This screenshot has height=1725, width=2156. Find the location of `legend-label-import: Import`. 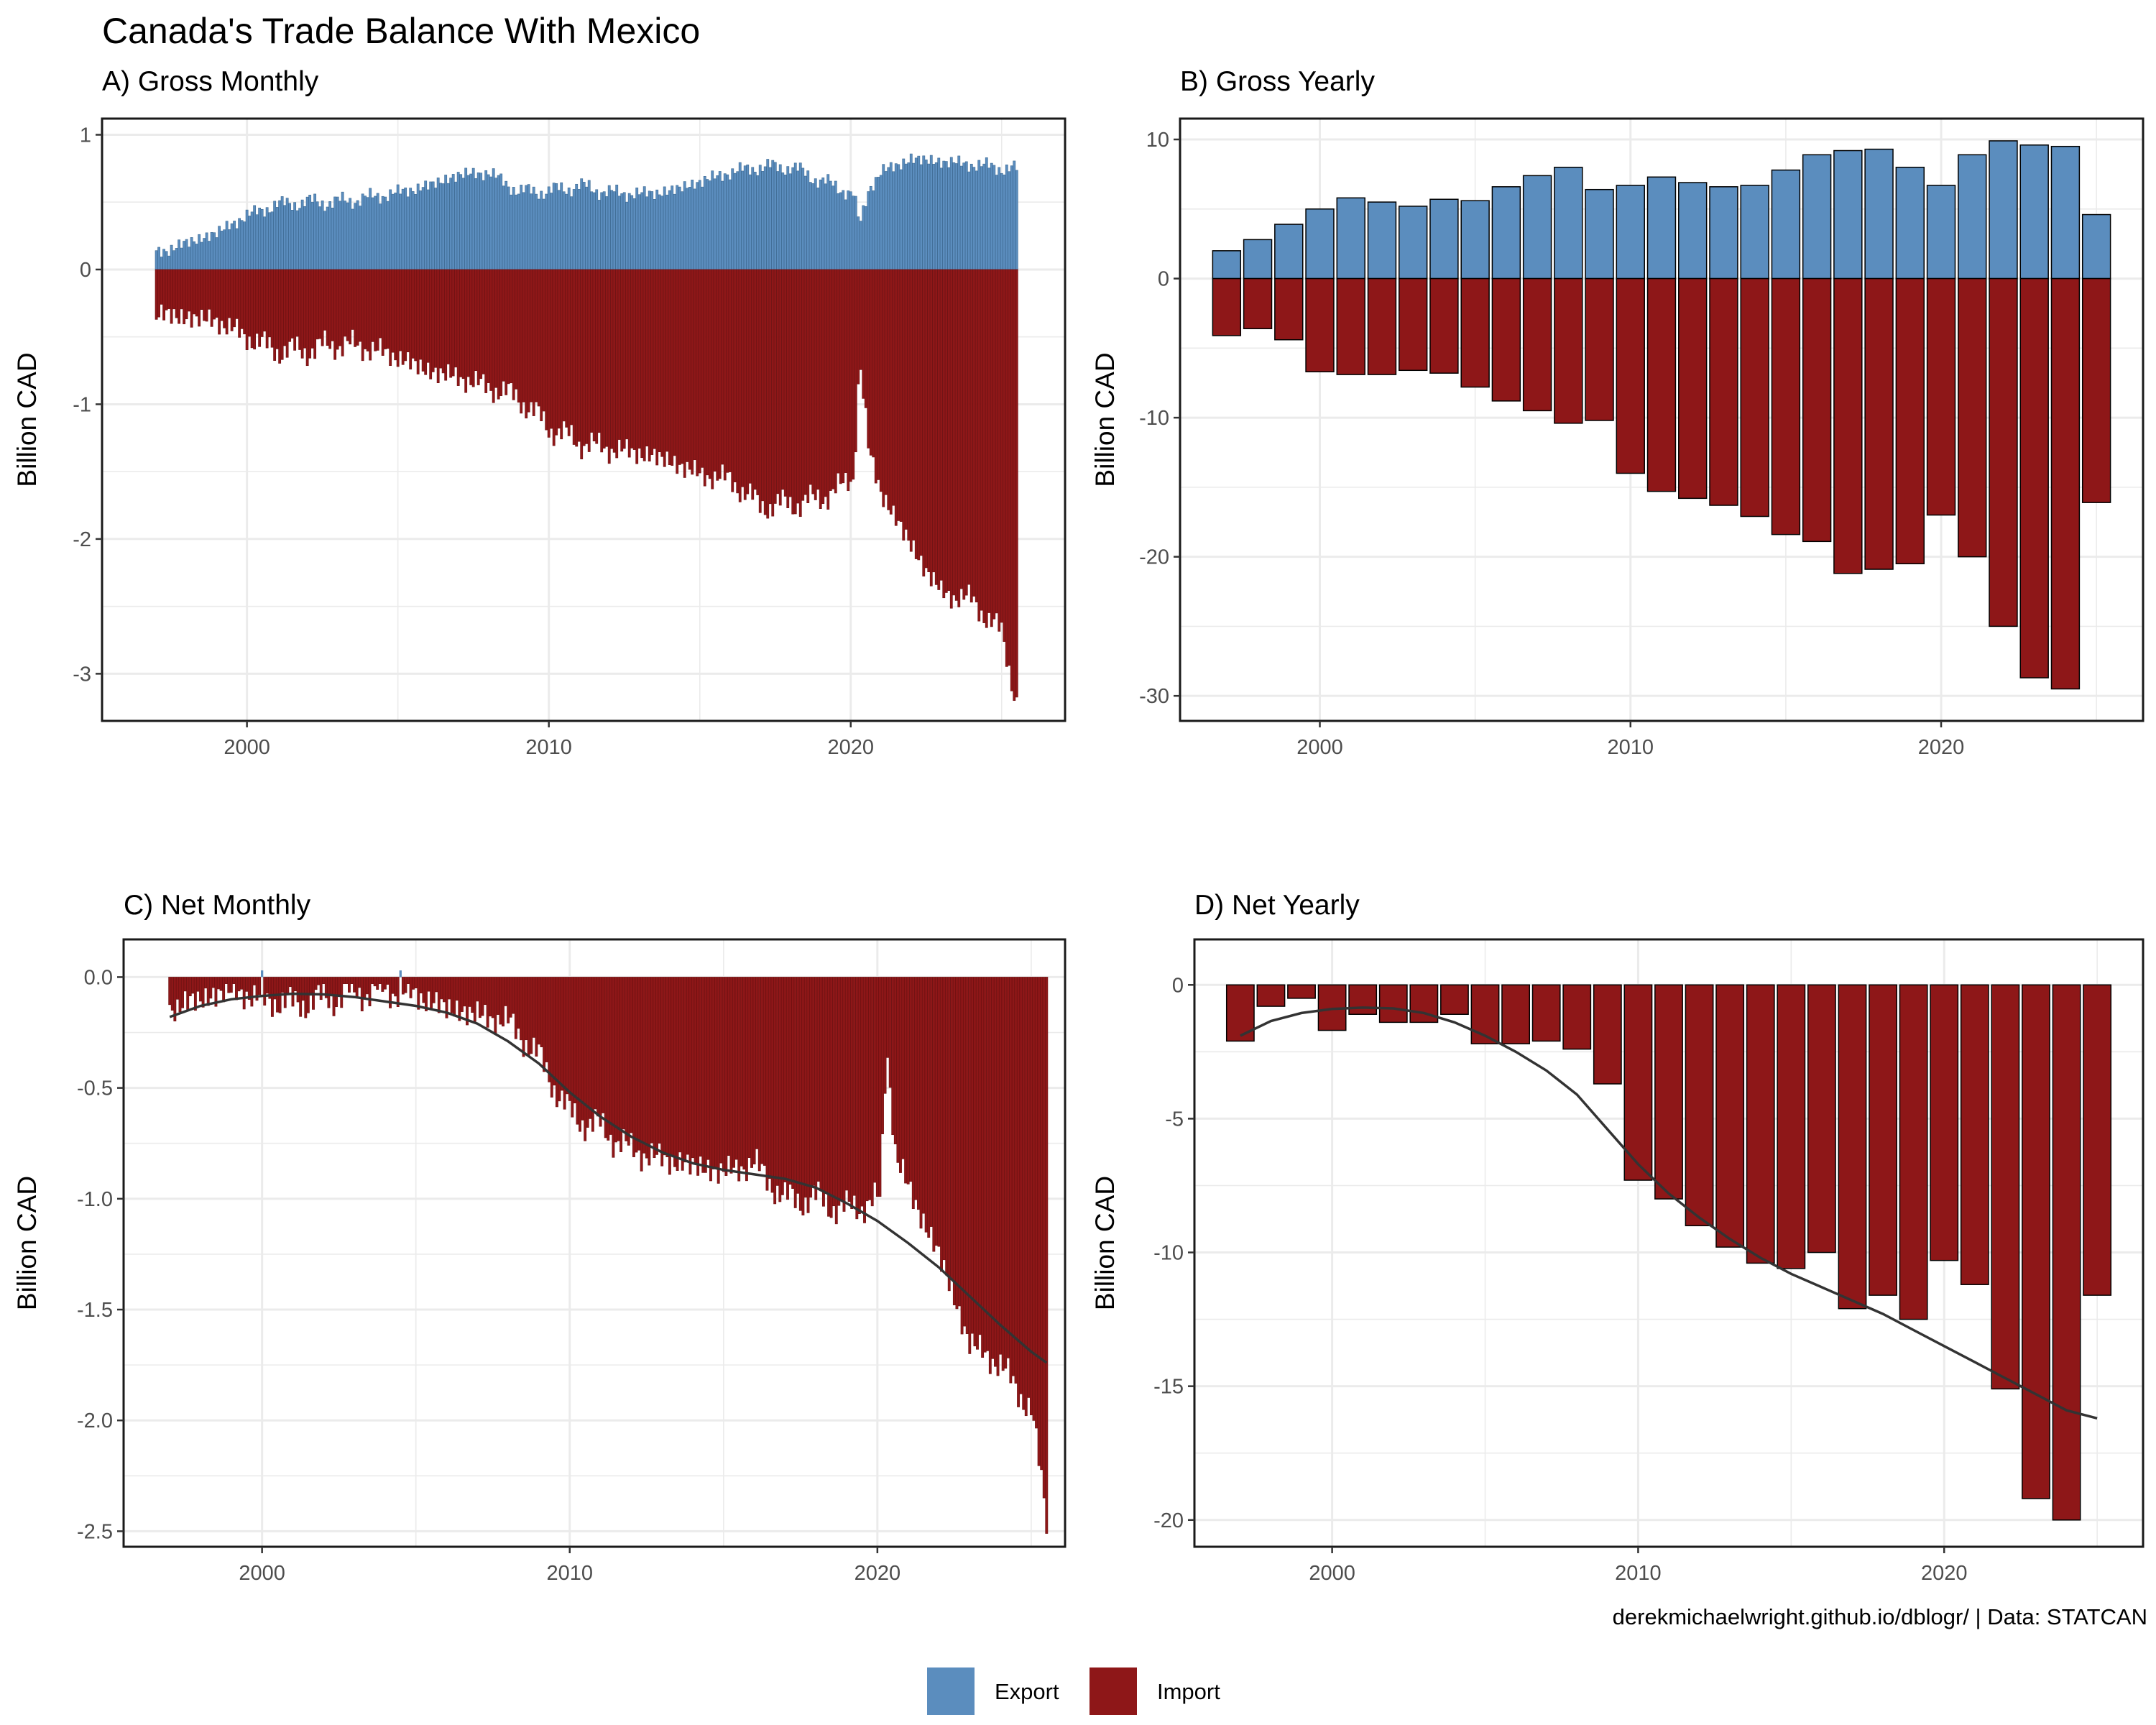

legend-label-import: Import is located at coordinates (1188, 1691).